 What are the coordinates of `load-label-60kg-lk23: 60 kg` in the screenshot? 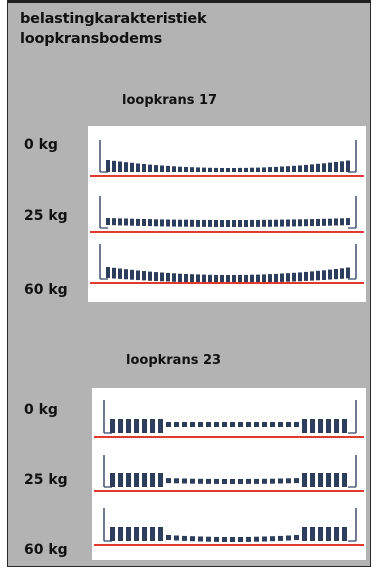 It's located at (46, 550).